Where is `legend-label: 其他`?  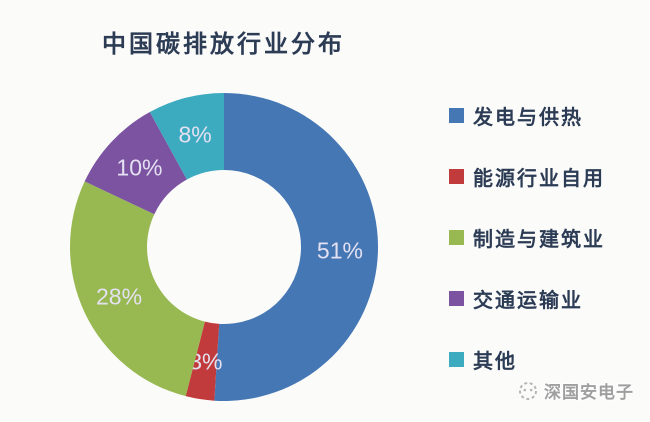
legend-label: 其他 is located at coordinates (495, 360).